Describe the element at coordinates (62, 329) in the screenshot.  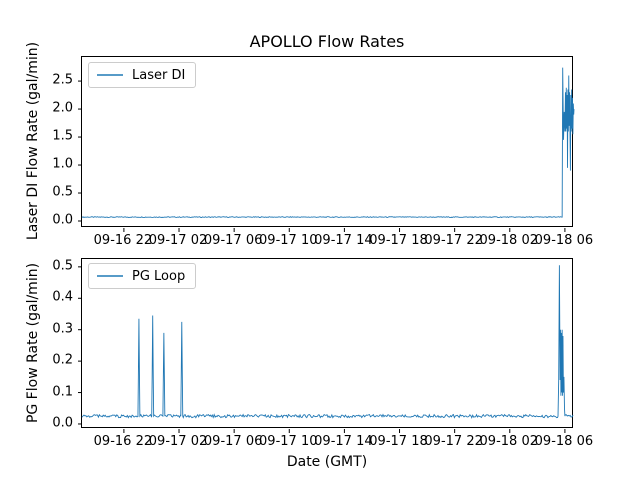
I see `y-tick-label: 0.3` at that location.